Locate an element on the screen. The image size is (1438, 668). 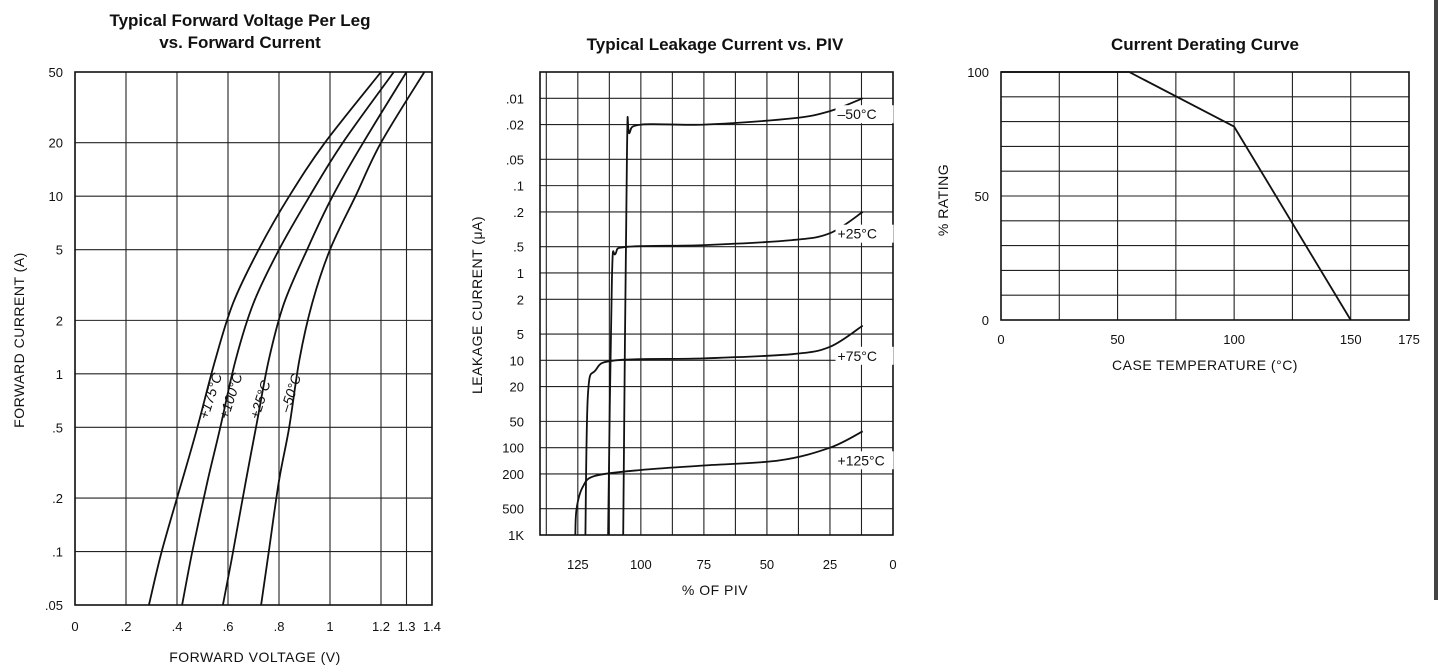
plot-frame is located at coordinates (1205, 196).